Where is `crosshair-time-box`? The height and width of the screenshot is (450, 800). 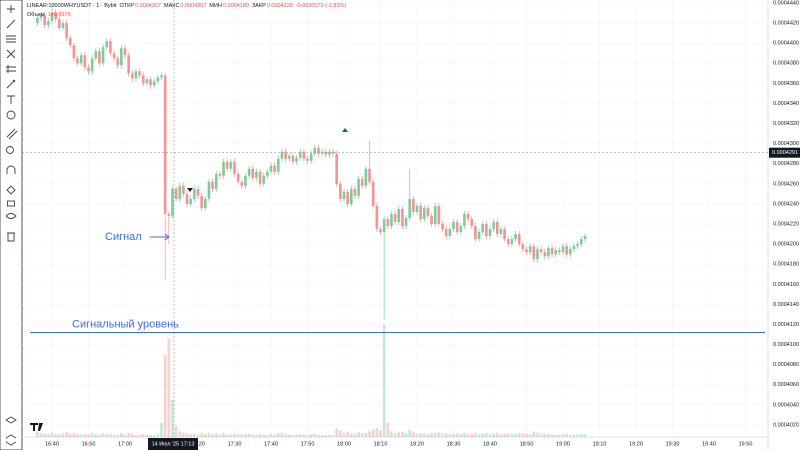 crosshair-time-box is located at coordinates (173, 444).